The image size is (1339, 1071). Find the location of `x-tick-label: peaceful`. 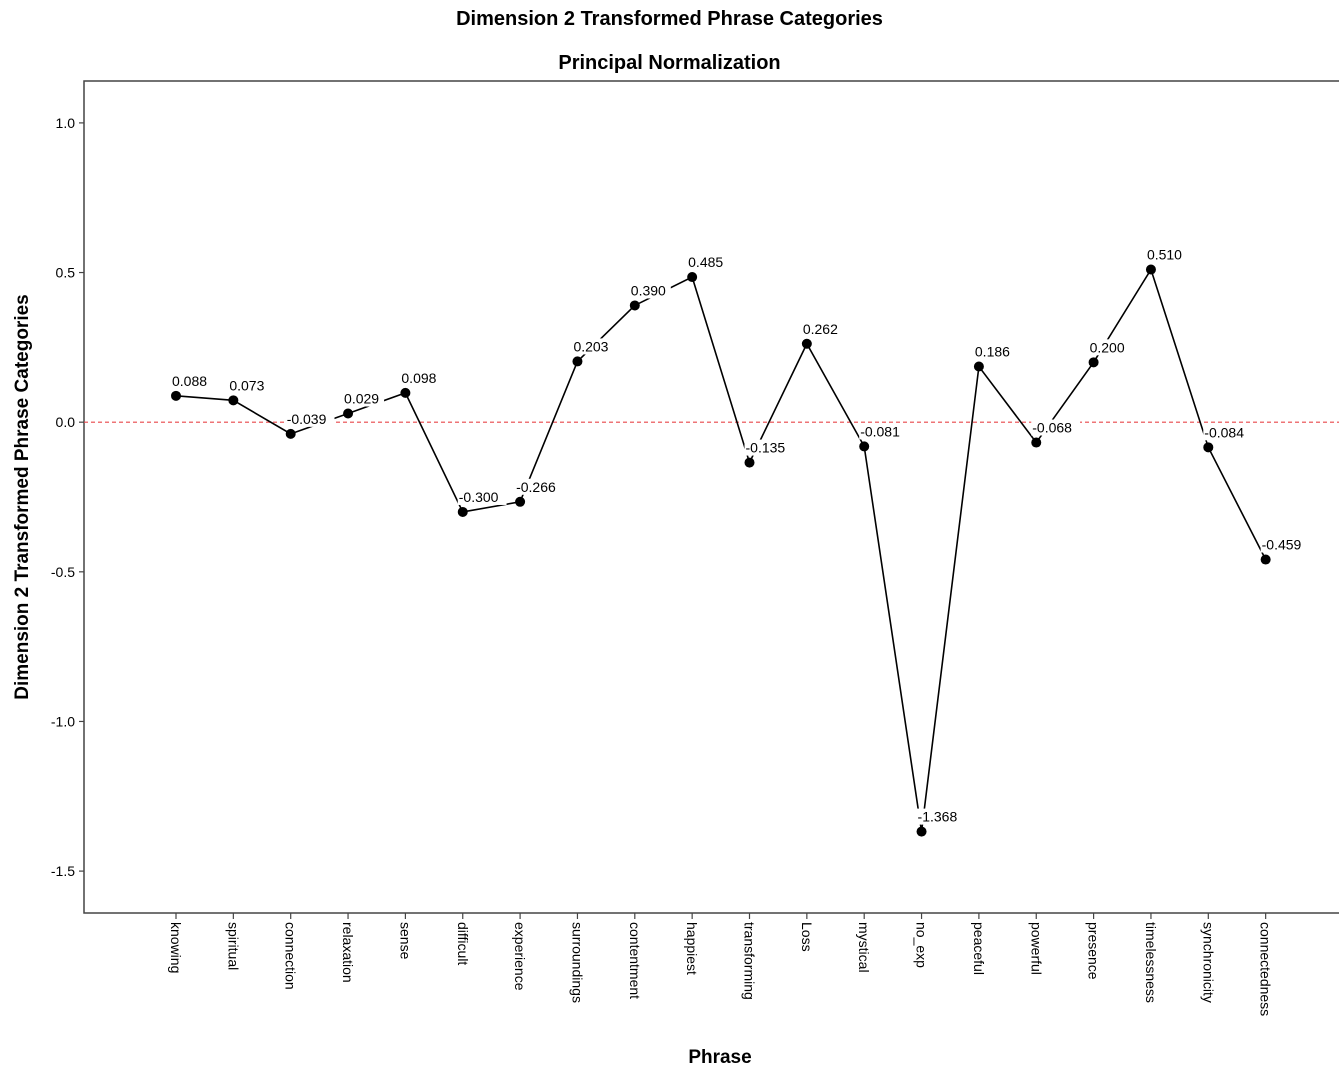

x-tick-label: peaceful is located at coordinates (979, 948).